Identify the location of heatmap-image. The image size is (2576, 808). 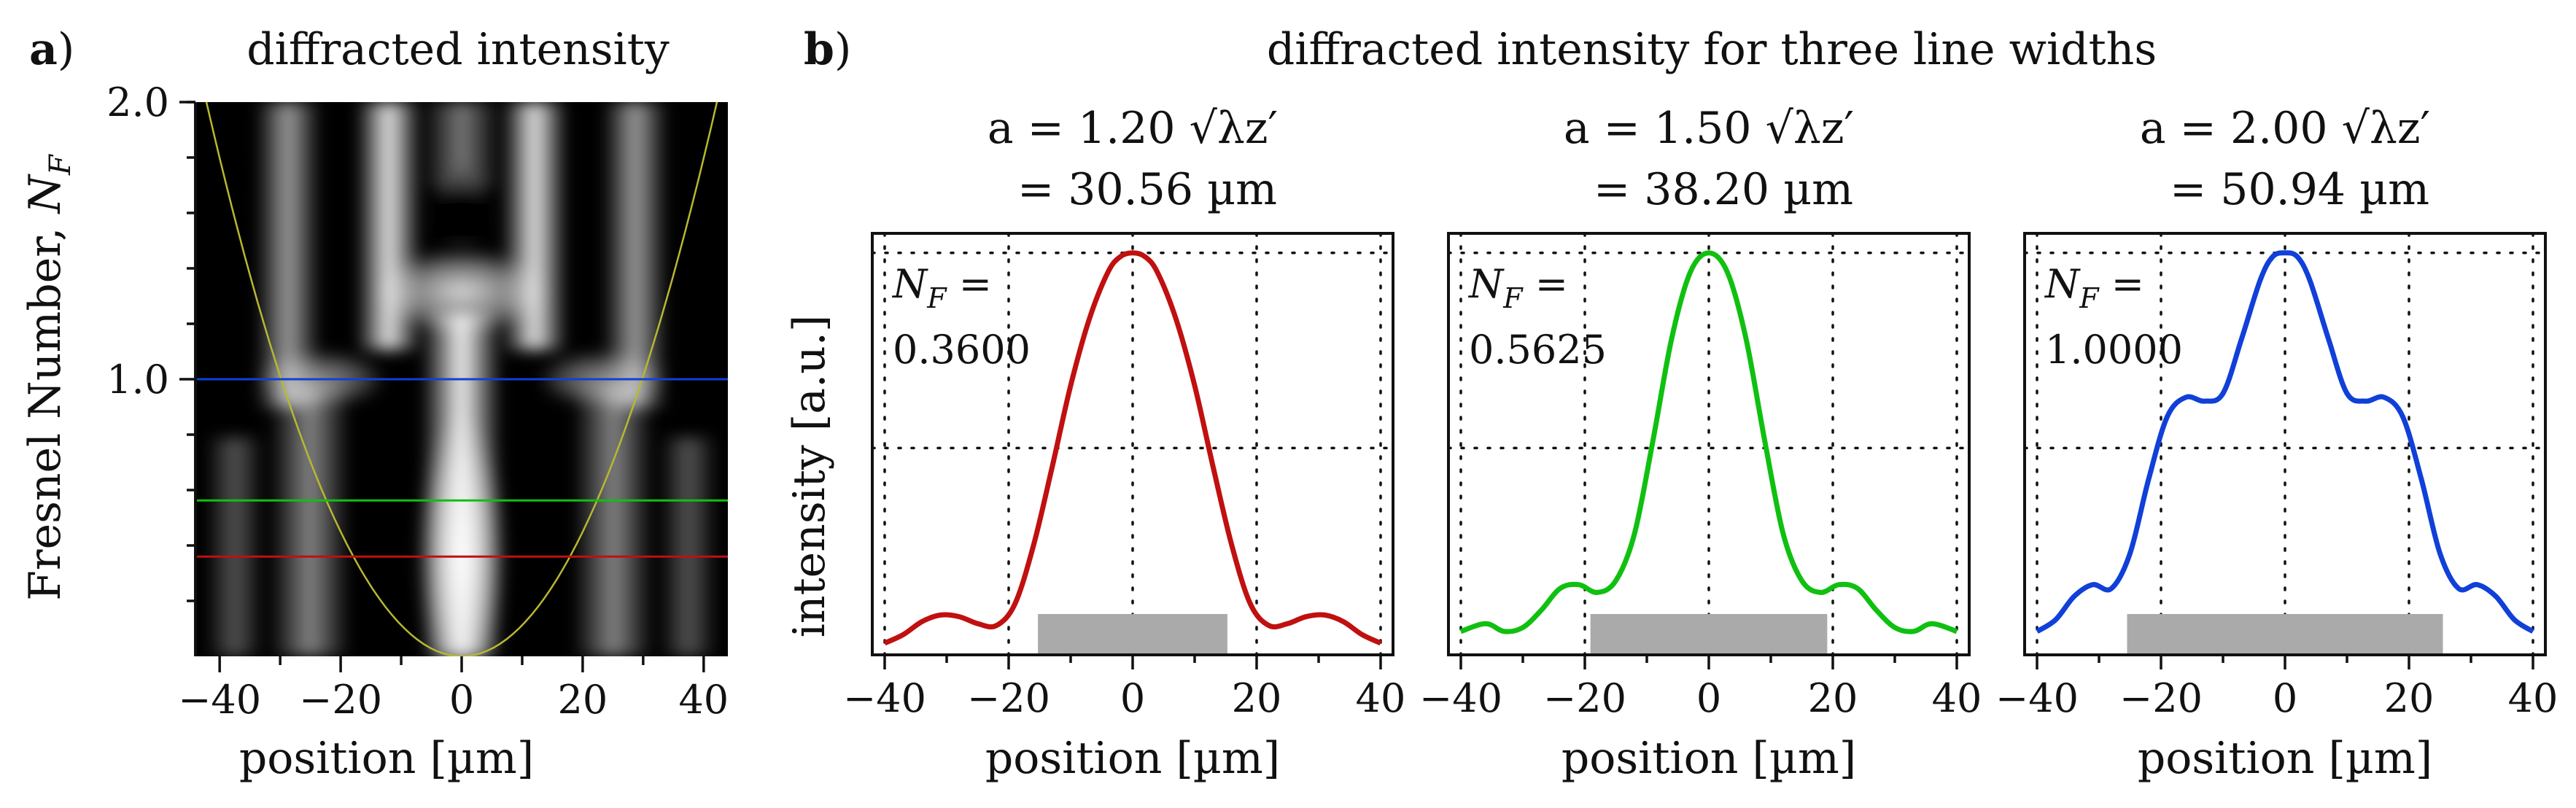
(462, 379).